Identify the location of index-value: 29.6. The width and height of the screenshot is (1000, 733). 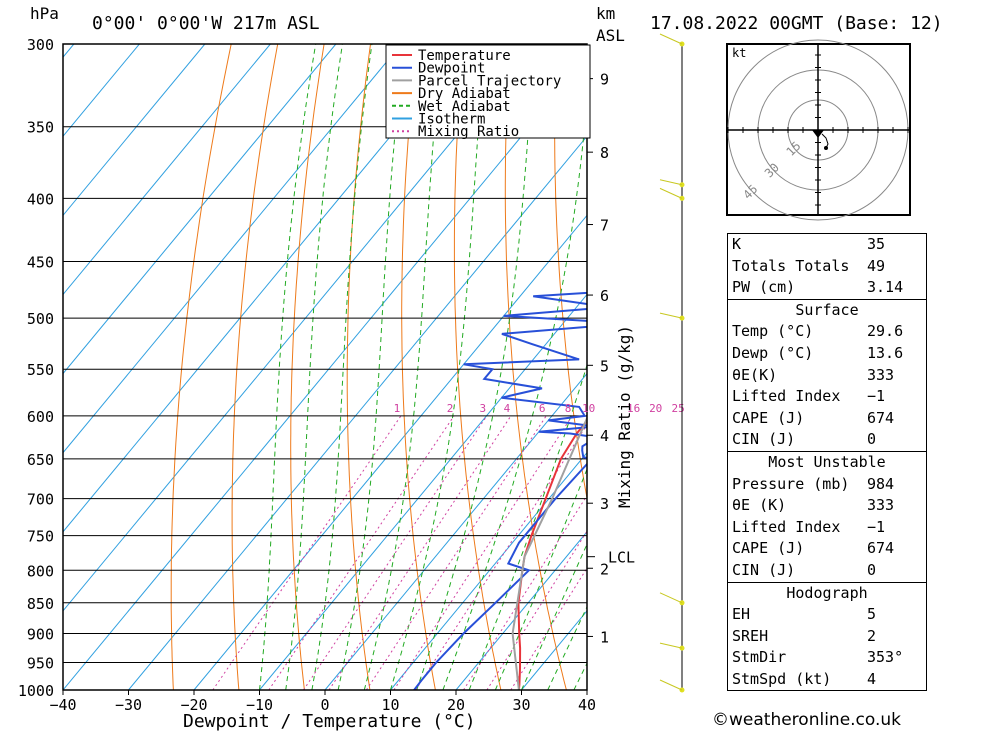
(885, 331).